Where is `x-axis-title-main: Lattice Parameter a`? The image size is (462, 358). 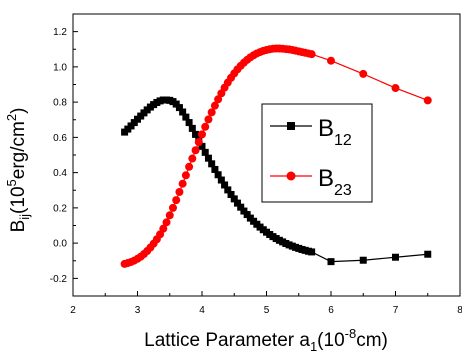
x-axis-title-main: Lattice Parameter a is located at coordinates (227, 340).